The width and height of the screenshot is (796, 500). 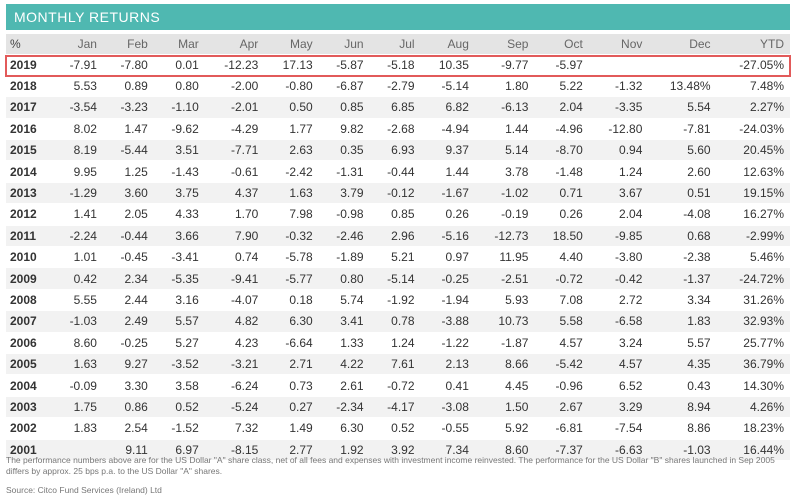 I want to click on return-cell: -12.80, so click(x=618, y=129).